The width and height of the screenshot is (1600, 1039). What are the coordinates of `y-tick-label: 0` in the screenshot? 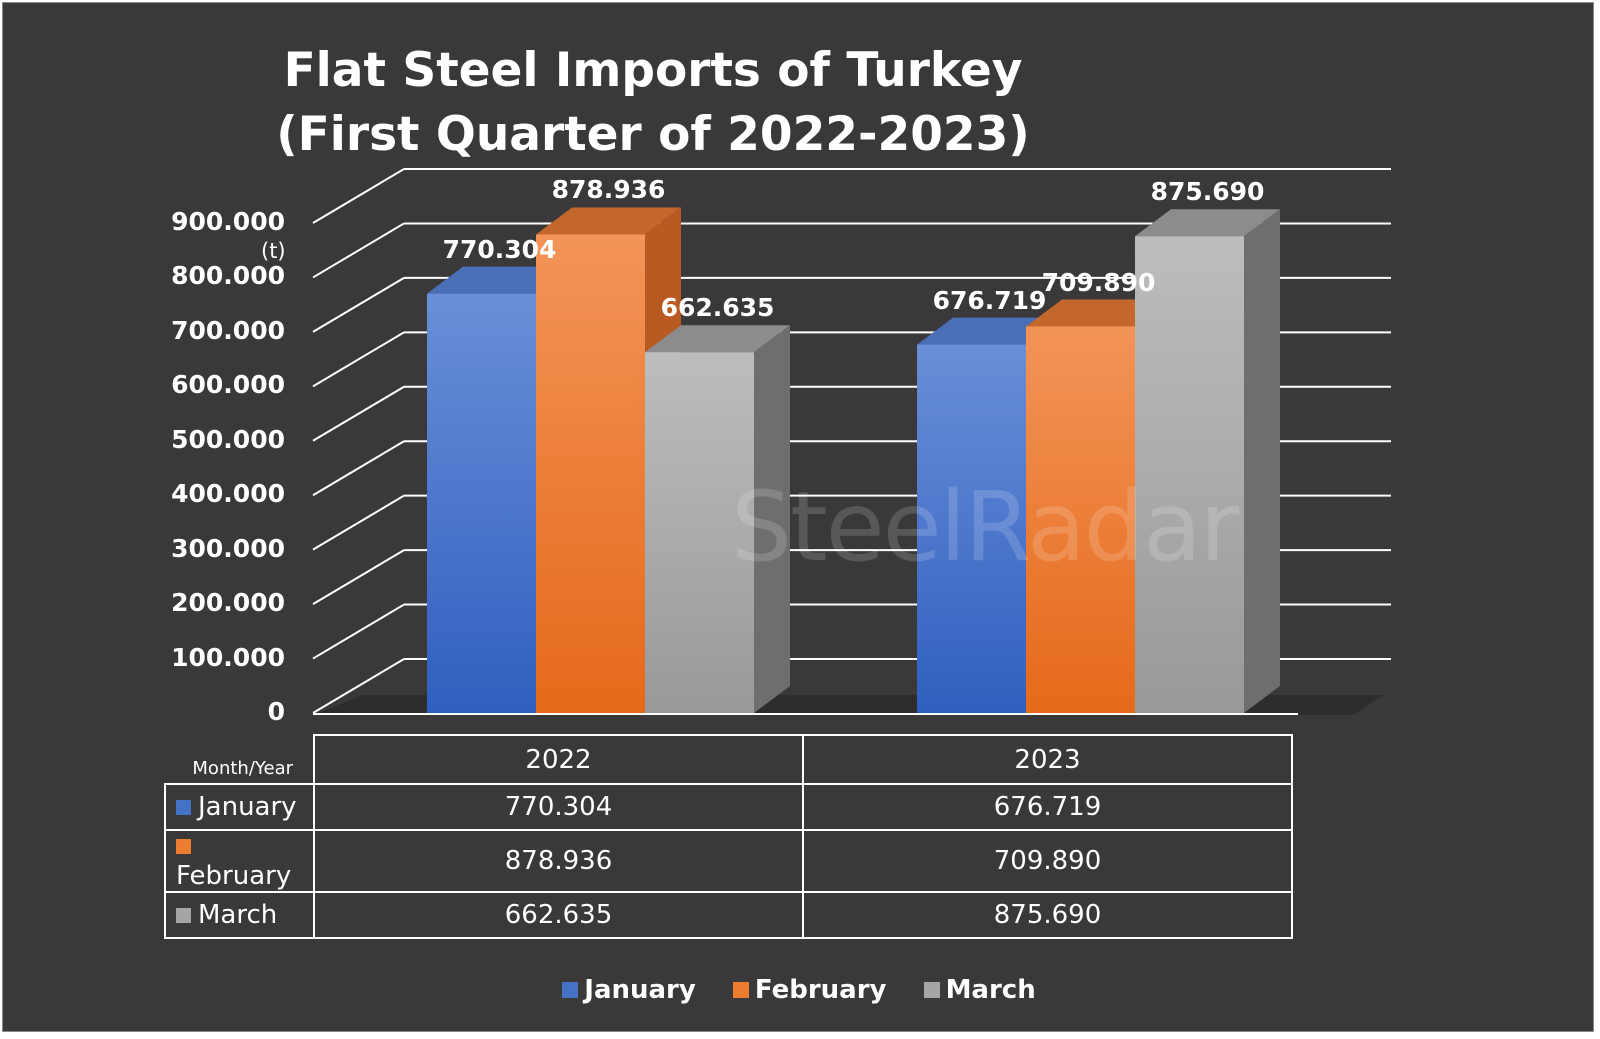 It's located at (276, 711).